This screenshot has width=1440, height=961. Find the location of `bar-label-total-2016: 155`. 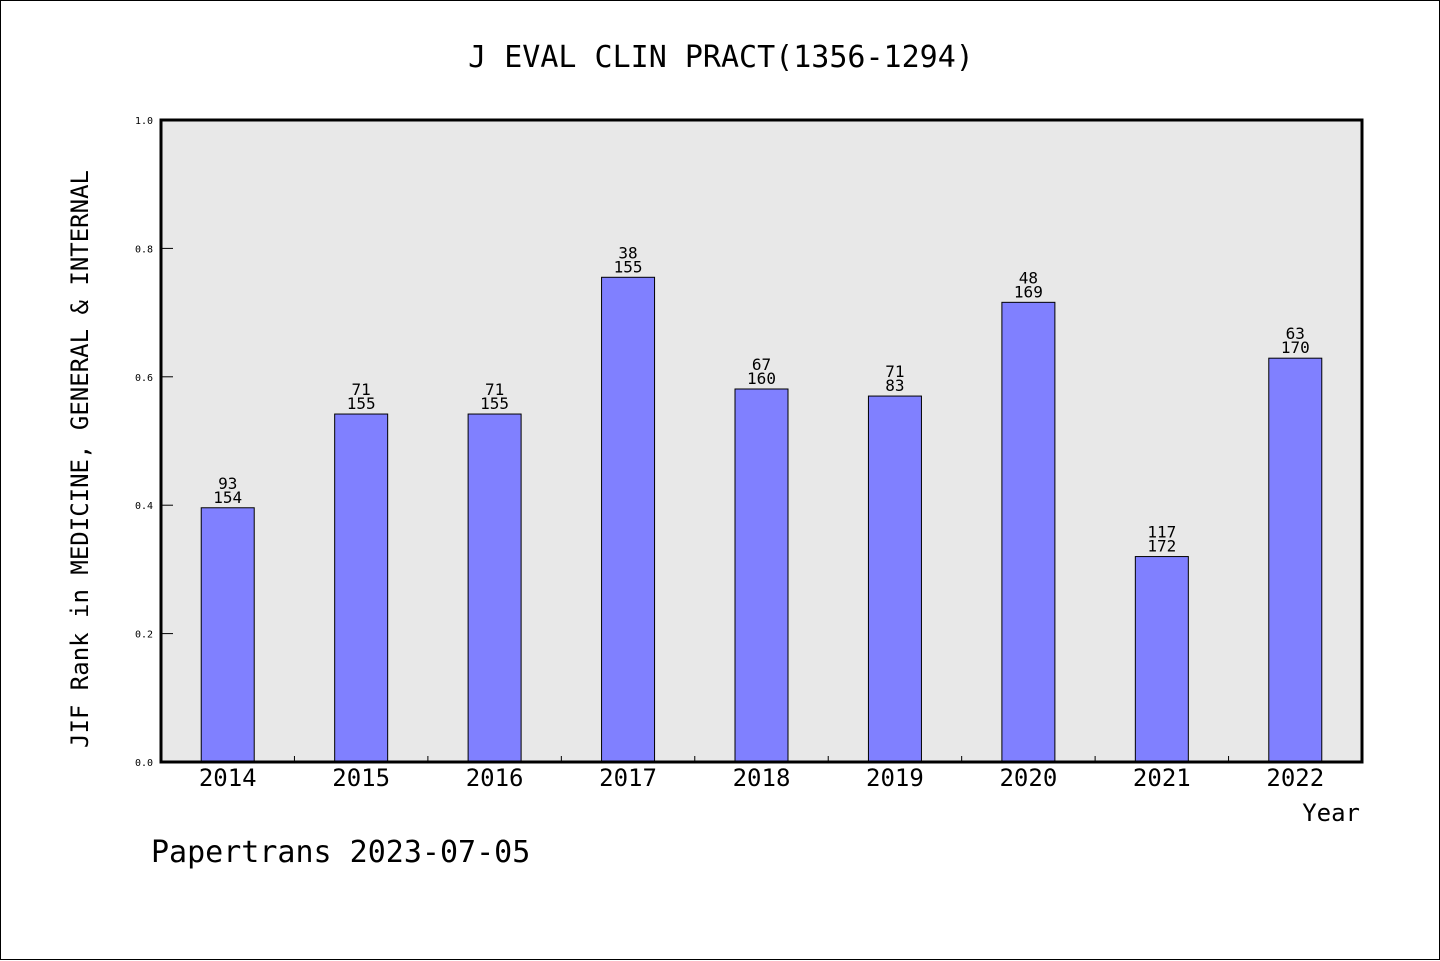

bar-label-total-2016: 155 is located at coordinates (494, 403).